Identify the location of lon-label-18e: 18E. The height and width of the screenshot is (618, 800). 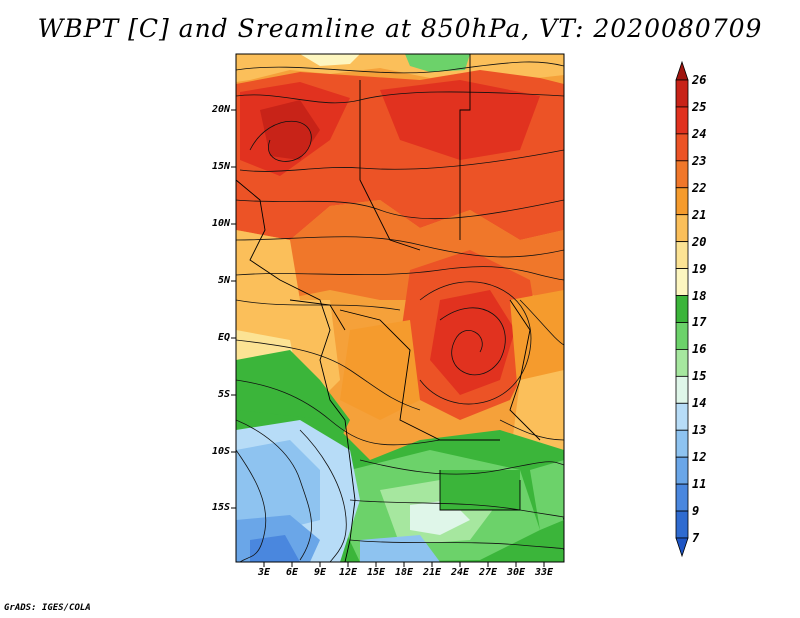
(404, 572).